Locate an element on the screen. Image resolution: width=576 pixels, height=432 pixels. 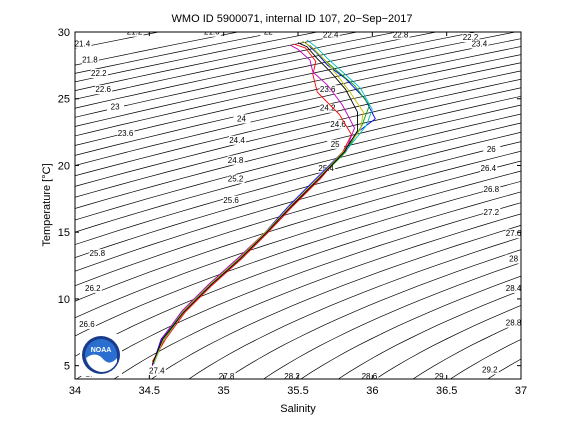
contour-label: 27.8 is located at coordinates (227, 376).